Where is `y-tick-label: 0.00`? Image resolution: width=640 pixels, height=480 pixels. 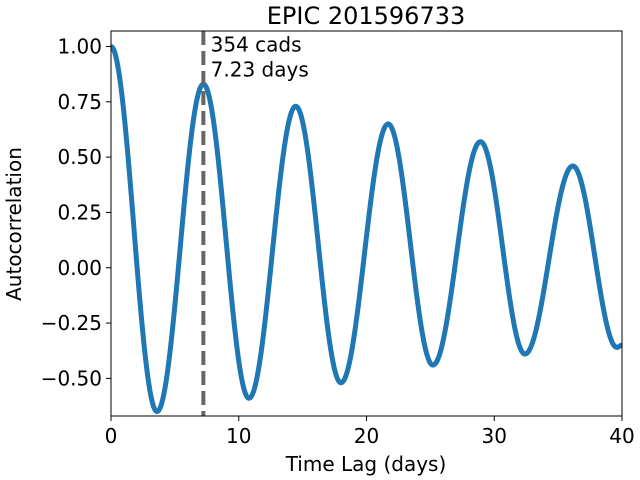 y-tick-label: 0.00 is located at coordinates (79, 268).